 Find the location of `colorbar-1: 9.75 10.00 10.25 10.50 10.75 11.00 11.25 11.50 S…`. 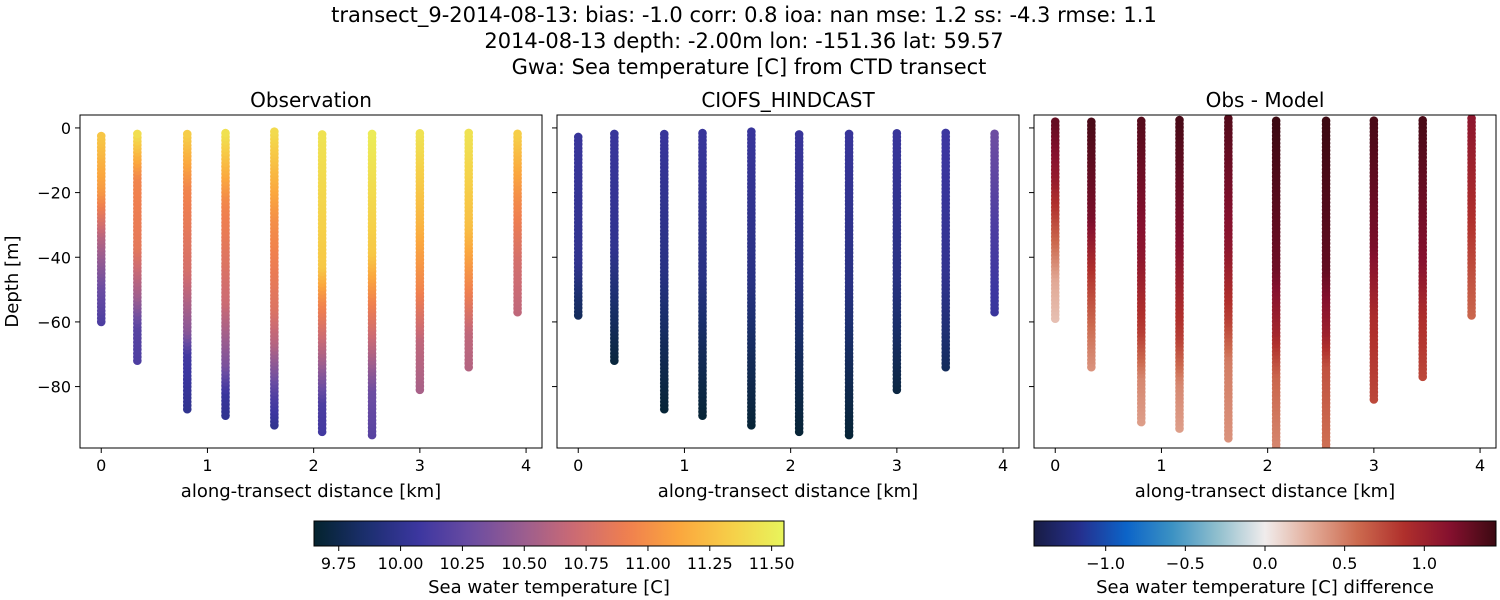

colorbar-1: 9.75 10.00 10.25 10.50 10.75 11.00 11.25 11.50 S… is located at coordinates (554, 559).